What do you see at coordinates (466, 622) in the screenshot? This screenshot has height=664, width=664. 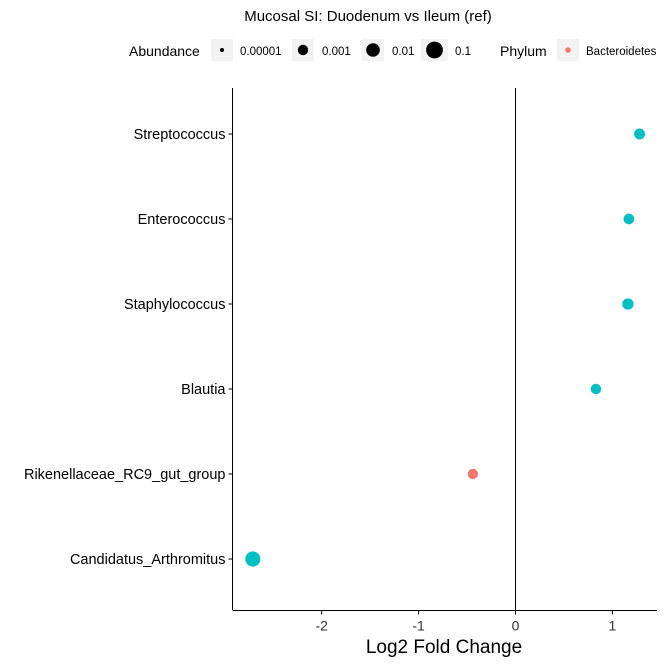 I see `x-axis: -2 -1 0 1` at bounding box center [466, 622].